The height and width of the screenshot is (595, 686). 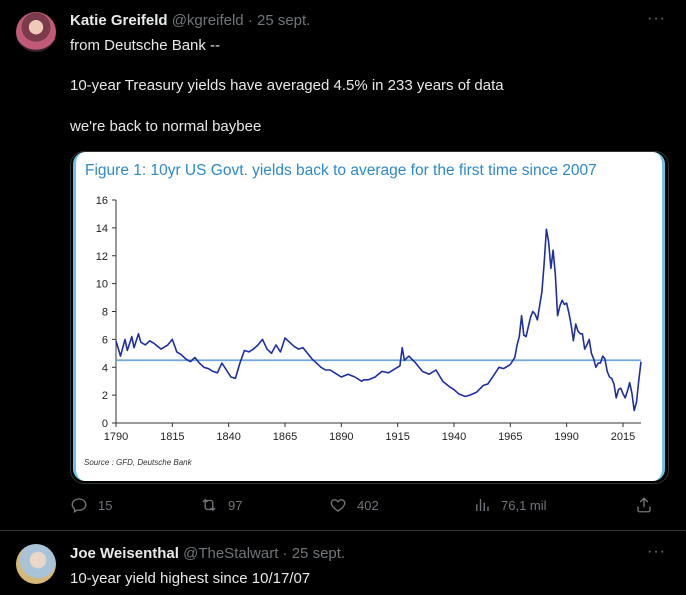 What do you see at coordinates (124, 553) in the screenshot?
I see `author-name: Joe Weisenthal` at bounding box center [124, 553].